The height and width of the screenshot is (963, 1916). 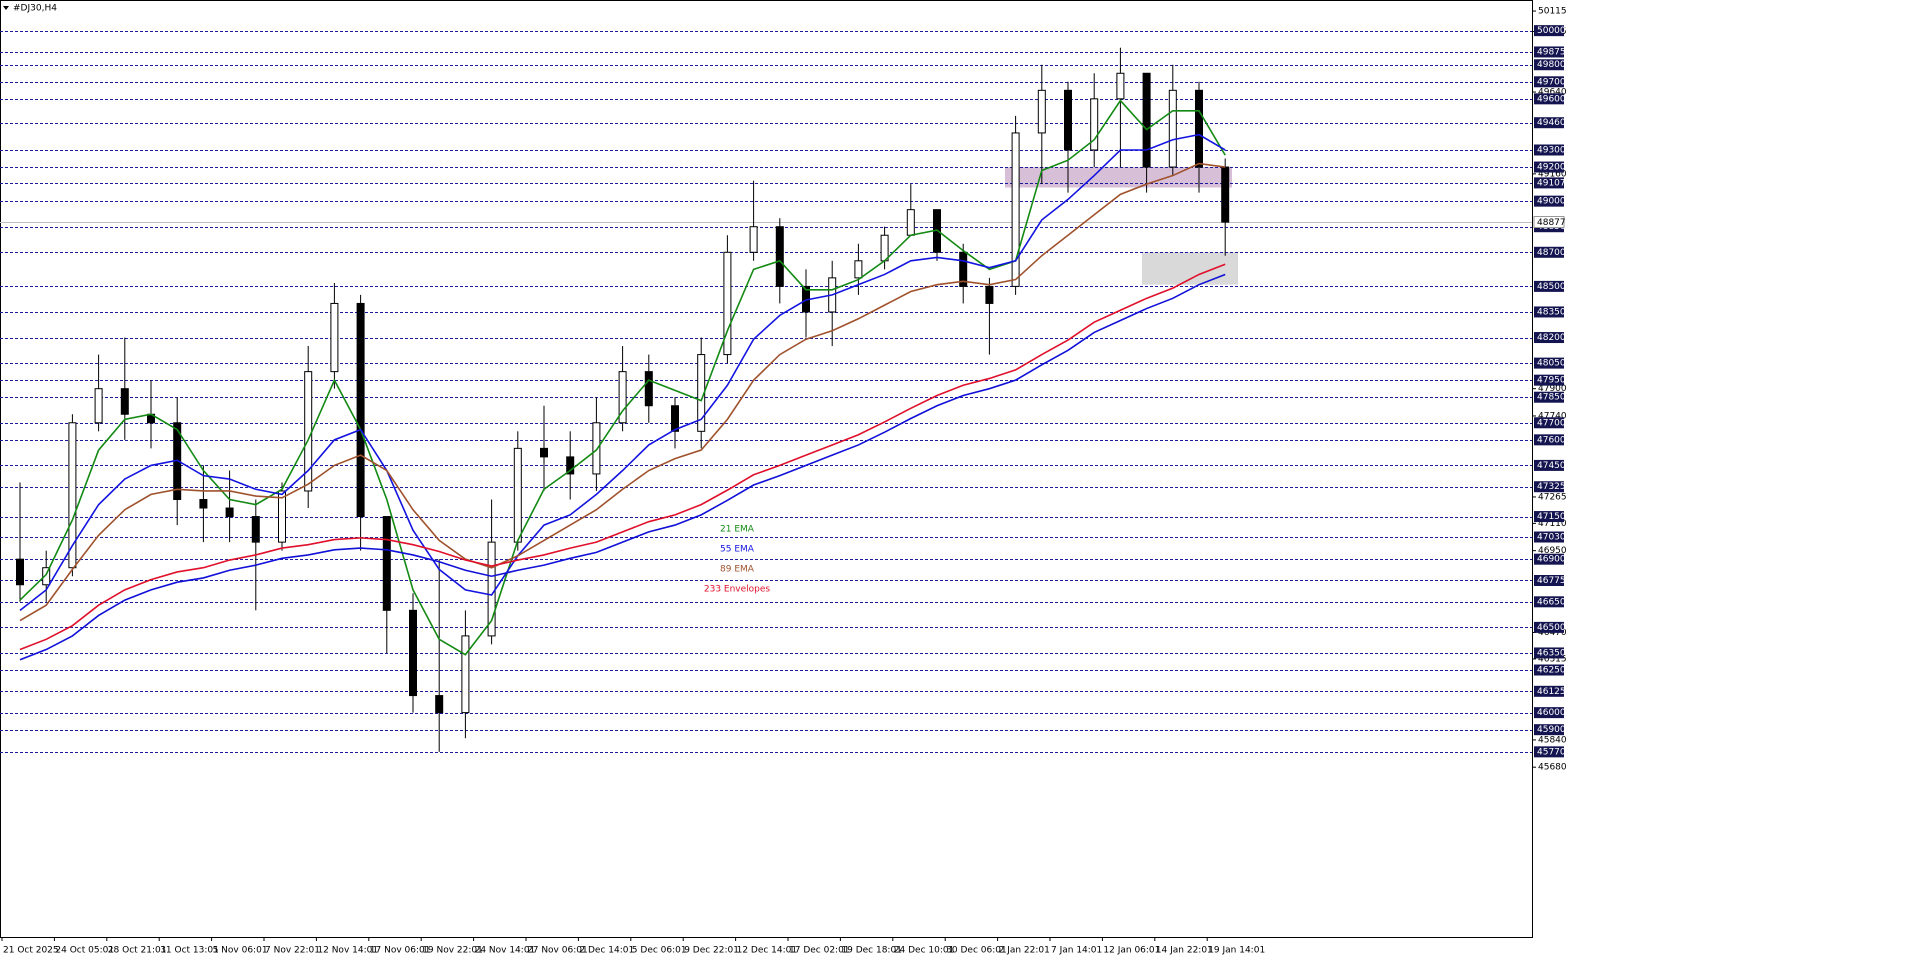 I want to click on level-label: 46900, so click(x=1551, y=560).